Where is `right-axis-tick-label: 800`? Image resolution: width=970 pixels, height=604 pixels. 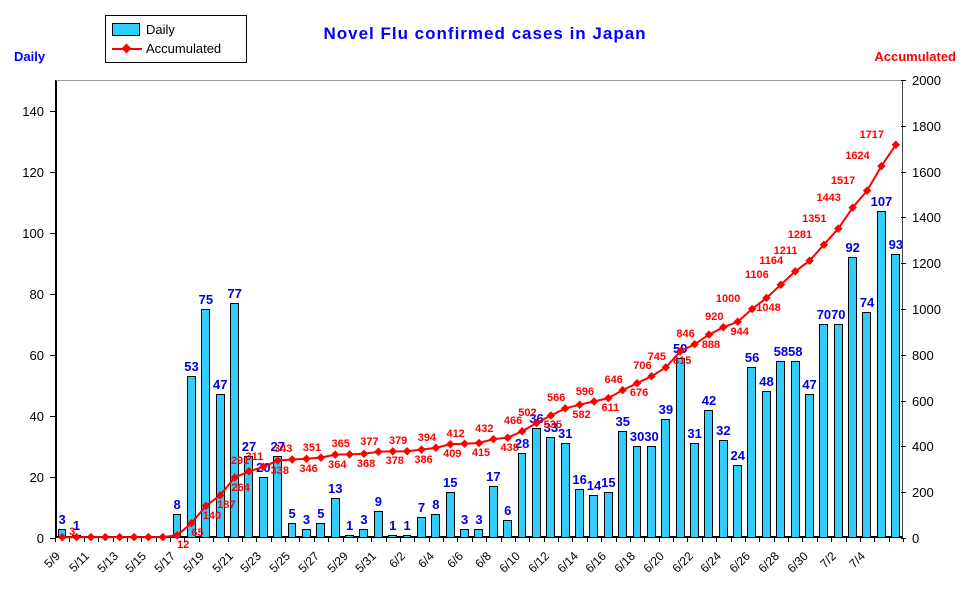
right-axis-tick-label: 800 is located at coordinates (923, 355).